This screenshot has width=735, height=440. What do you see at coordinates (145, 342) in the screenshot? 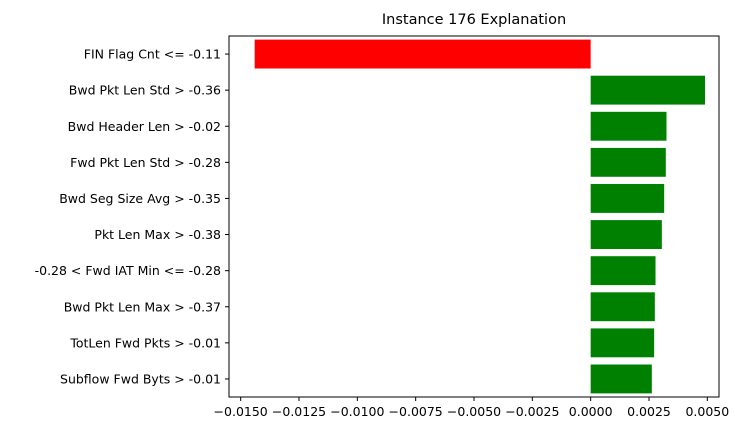
I see `y-tick-label-9: TotLen Fwd Pkts > -0.01` at bounding box center [145, 342].